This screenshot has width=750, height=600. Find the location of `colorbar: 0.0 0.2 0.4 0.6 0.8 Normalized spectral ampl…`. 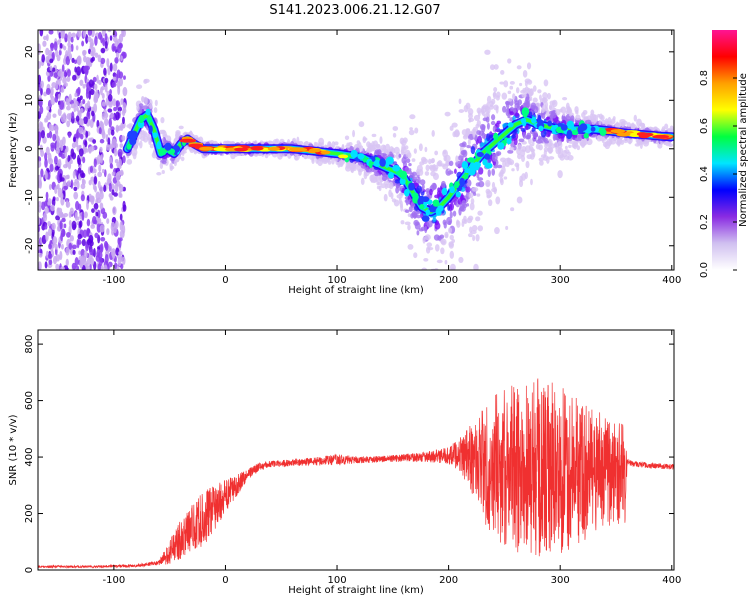

colorbar: 0.0 0.2 0.4 0.6 0.8 Normalized spectral ampl… is located at coordinates (724, 154).